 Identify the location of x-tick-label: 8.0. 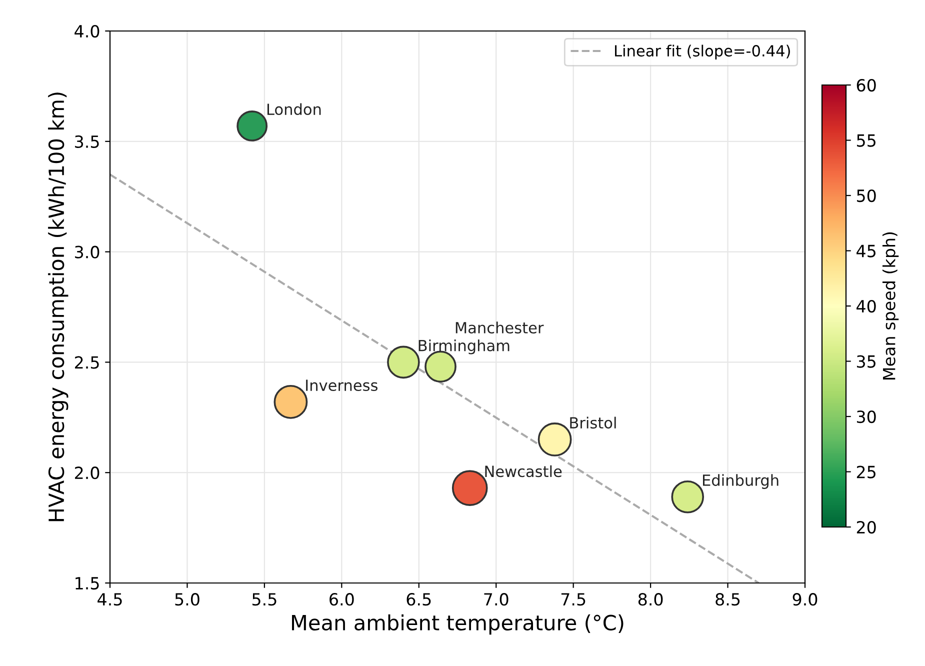
(650, 599).